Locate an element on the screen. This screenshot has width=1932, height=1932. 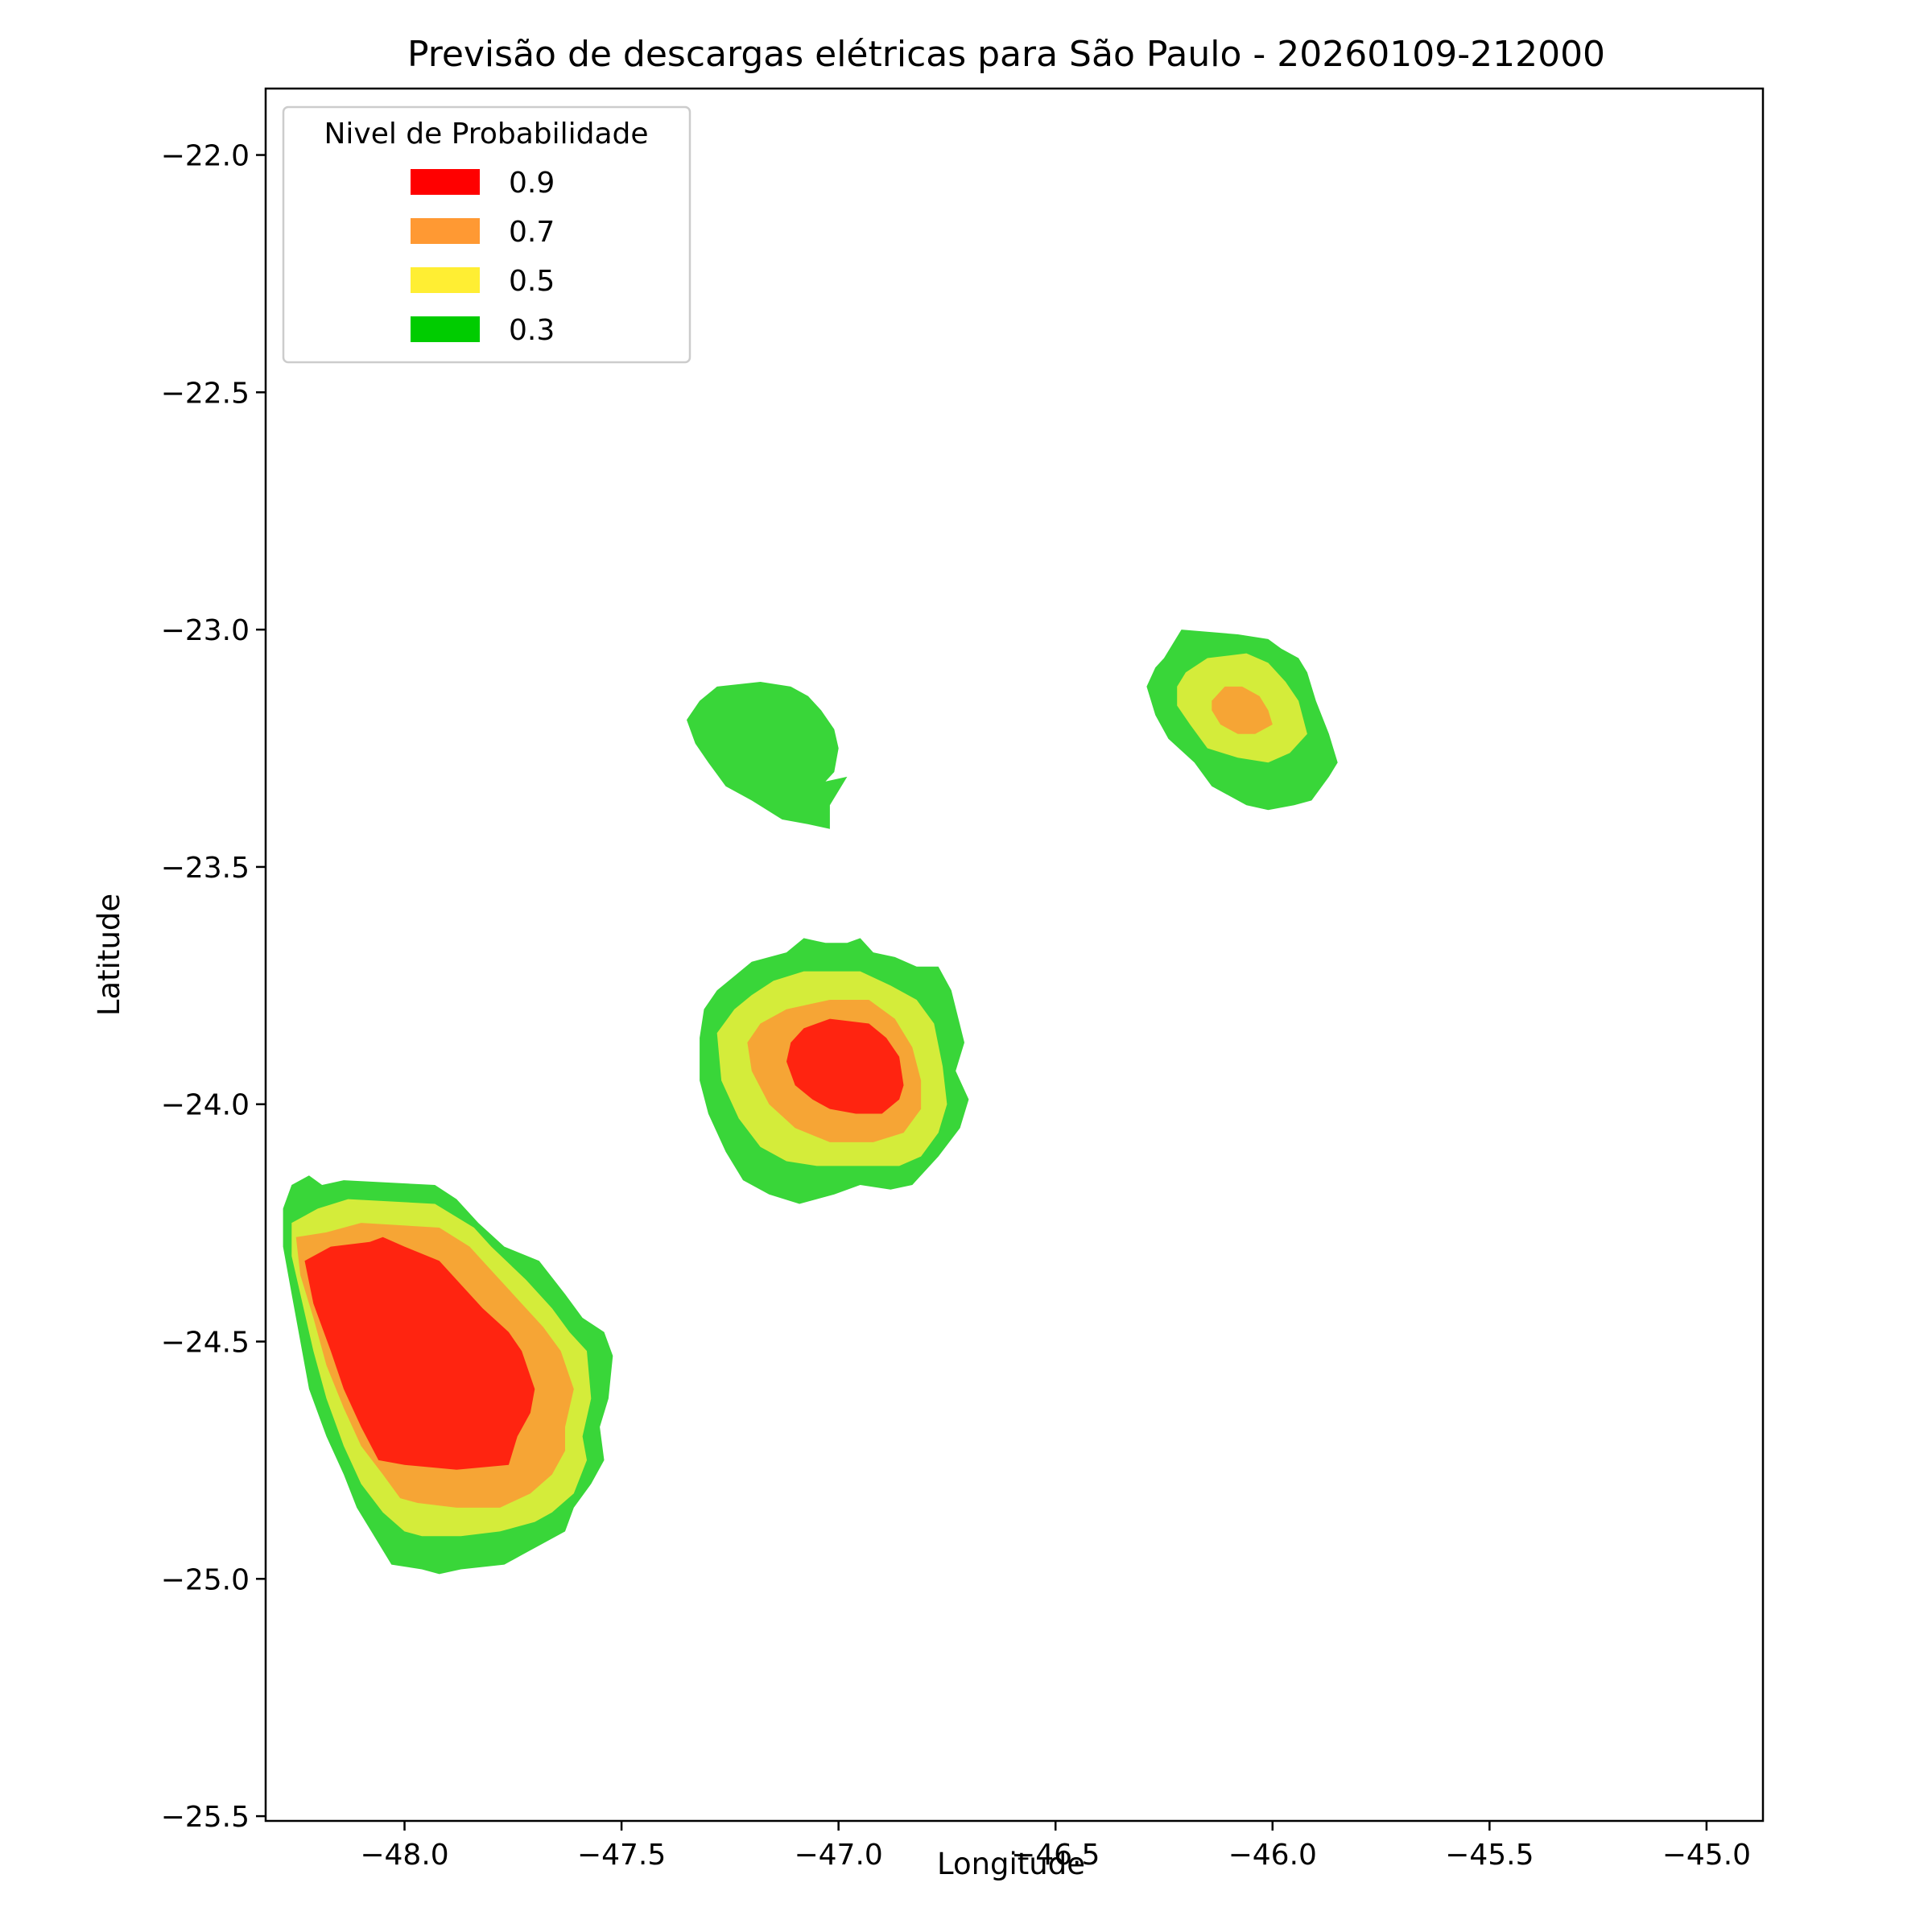
x-tick-label: −47.5 is located at coordinates (621, 1855).